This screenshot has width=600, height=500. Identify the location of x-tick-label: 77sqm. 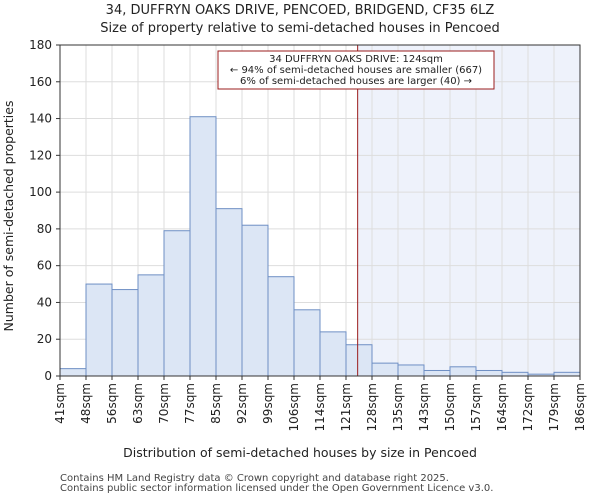
(190, 403).